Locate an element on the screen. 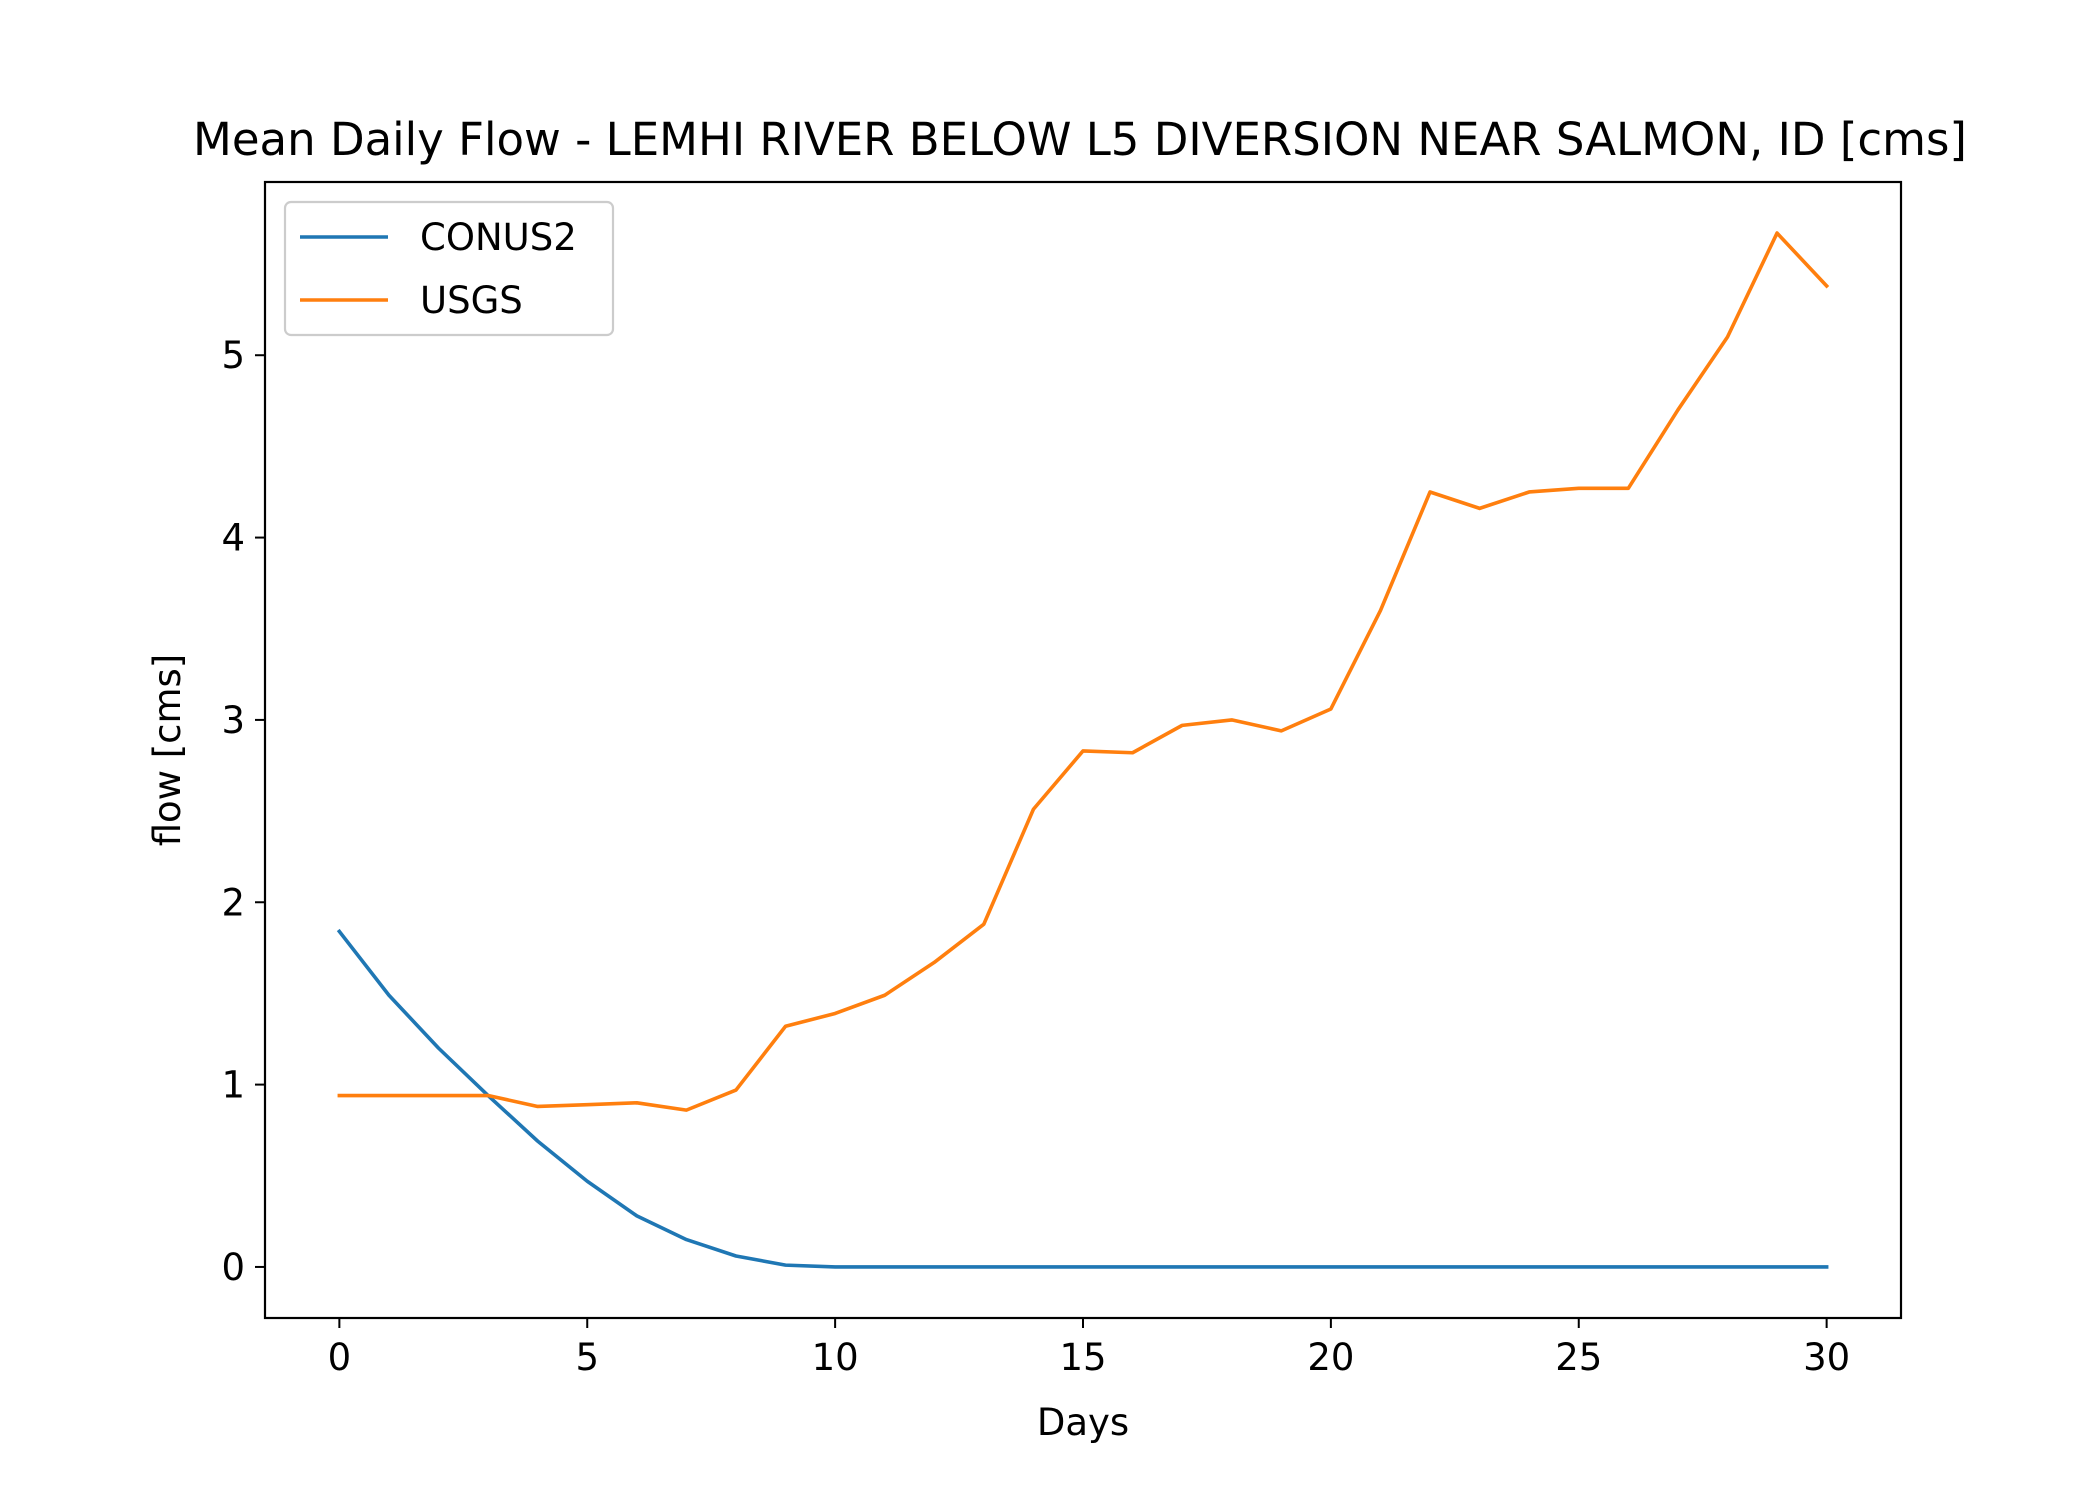 The height and width of the screenshot is (1500, 2100). y-tick-label: 2 is located at coordinates (233, 902).